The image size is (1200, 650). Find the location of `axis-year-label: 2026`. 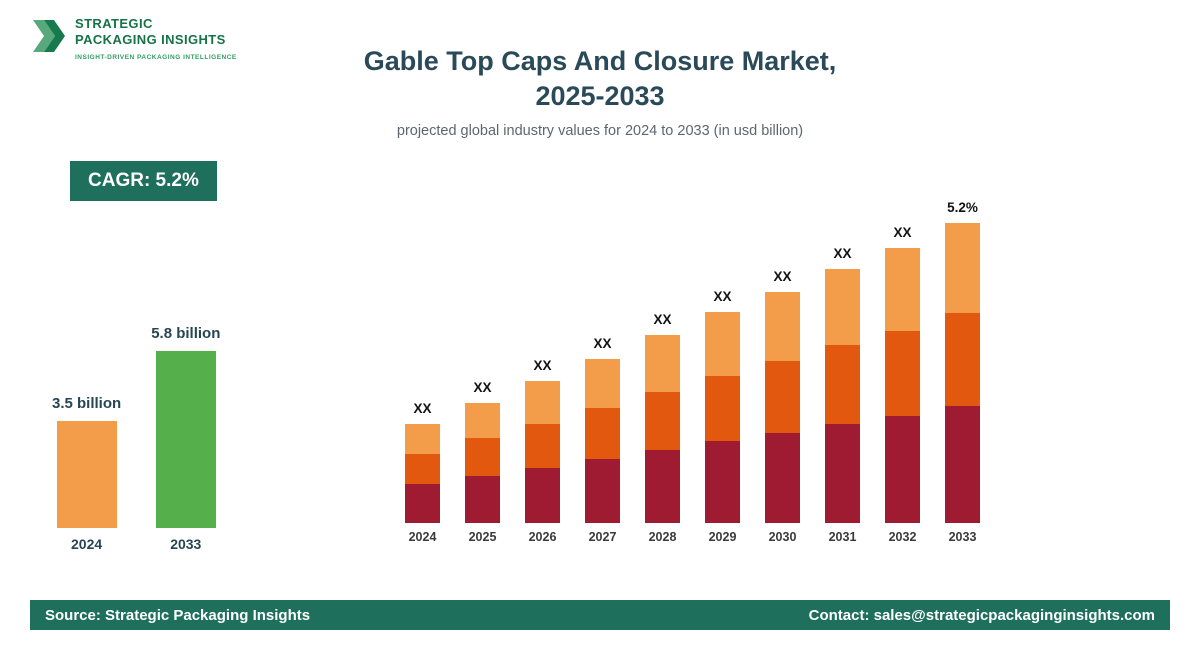

axis-year-label: 2026 is located at coordinates (542, 537).